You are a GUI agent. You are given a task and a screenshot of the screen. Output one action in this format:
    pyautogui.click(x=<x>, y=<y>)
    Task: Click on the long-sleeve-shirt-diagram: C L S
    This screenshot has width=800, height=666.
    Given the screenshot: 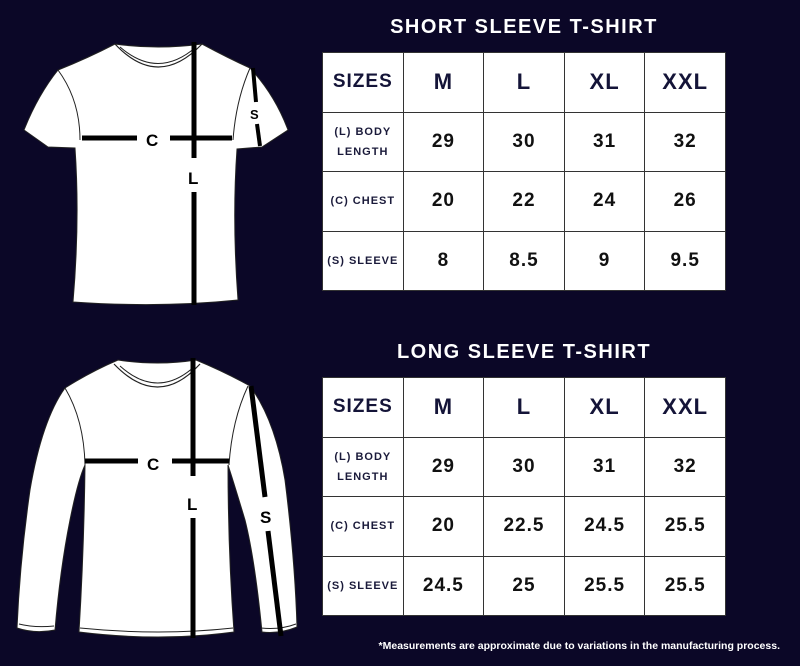 What is the action you would take?
    pyautogui.click(x=157, y=498)
    